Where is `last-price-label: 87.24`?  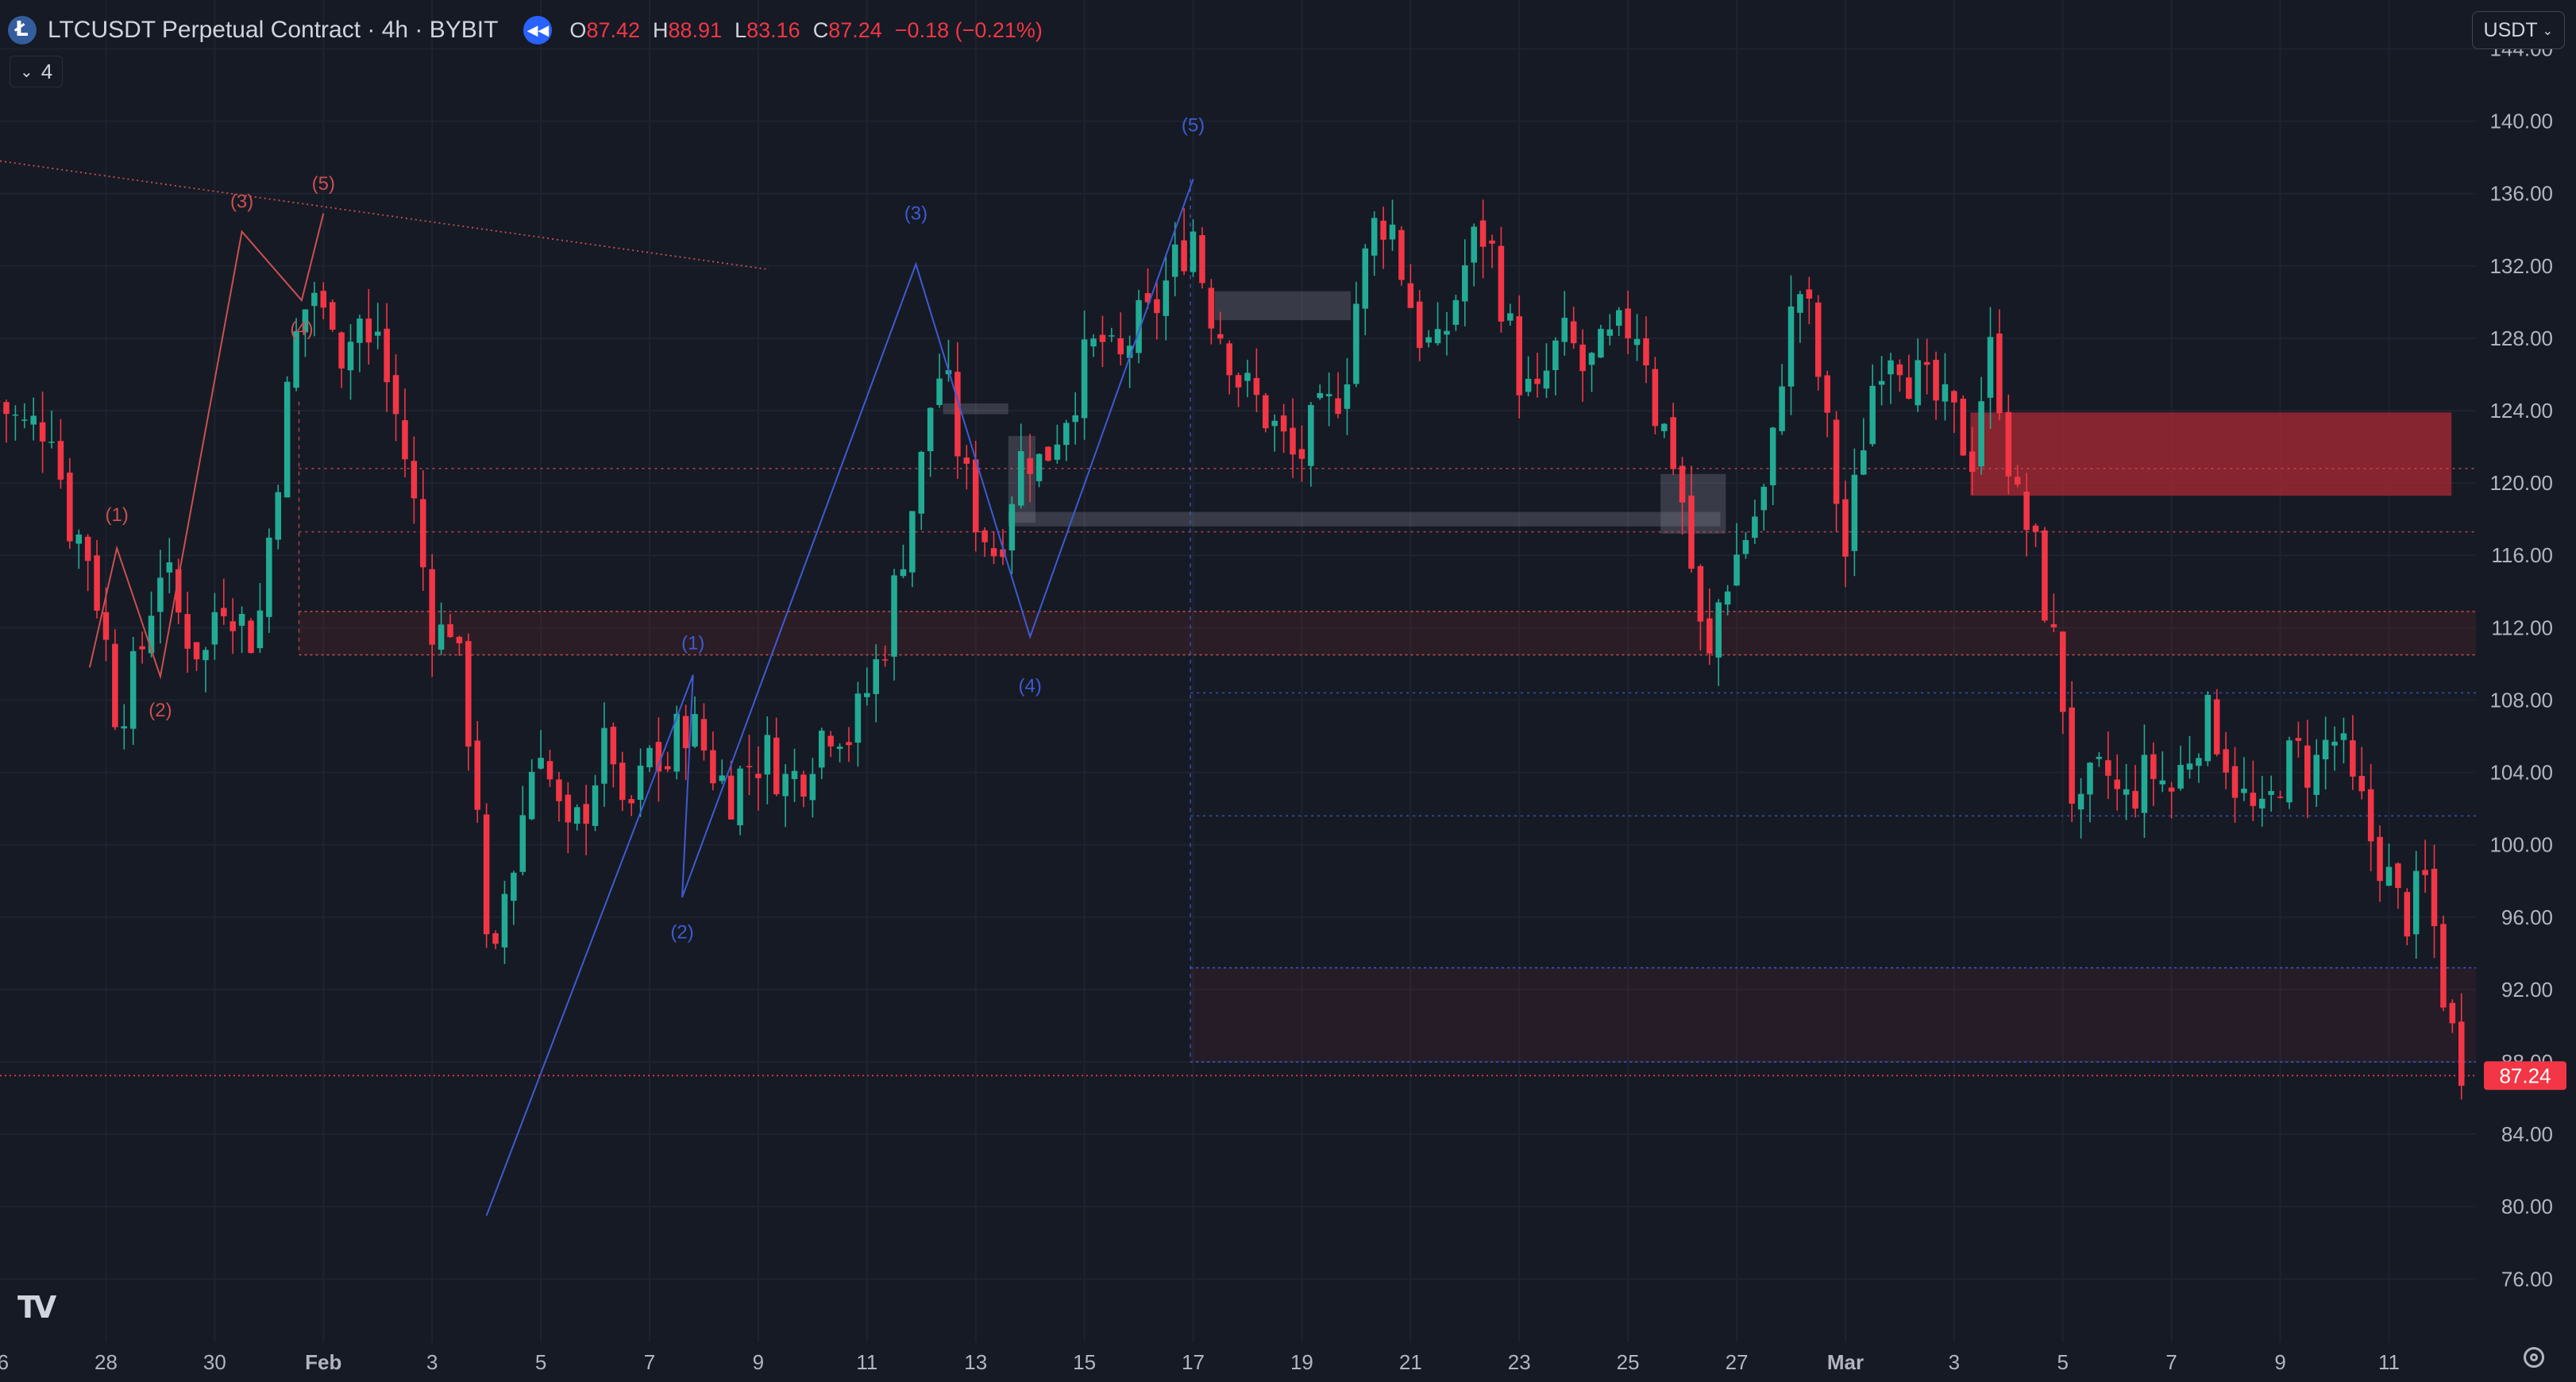 last-price-label: 87.24 is located at coordinates (2525, 1075).